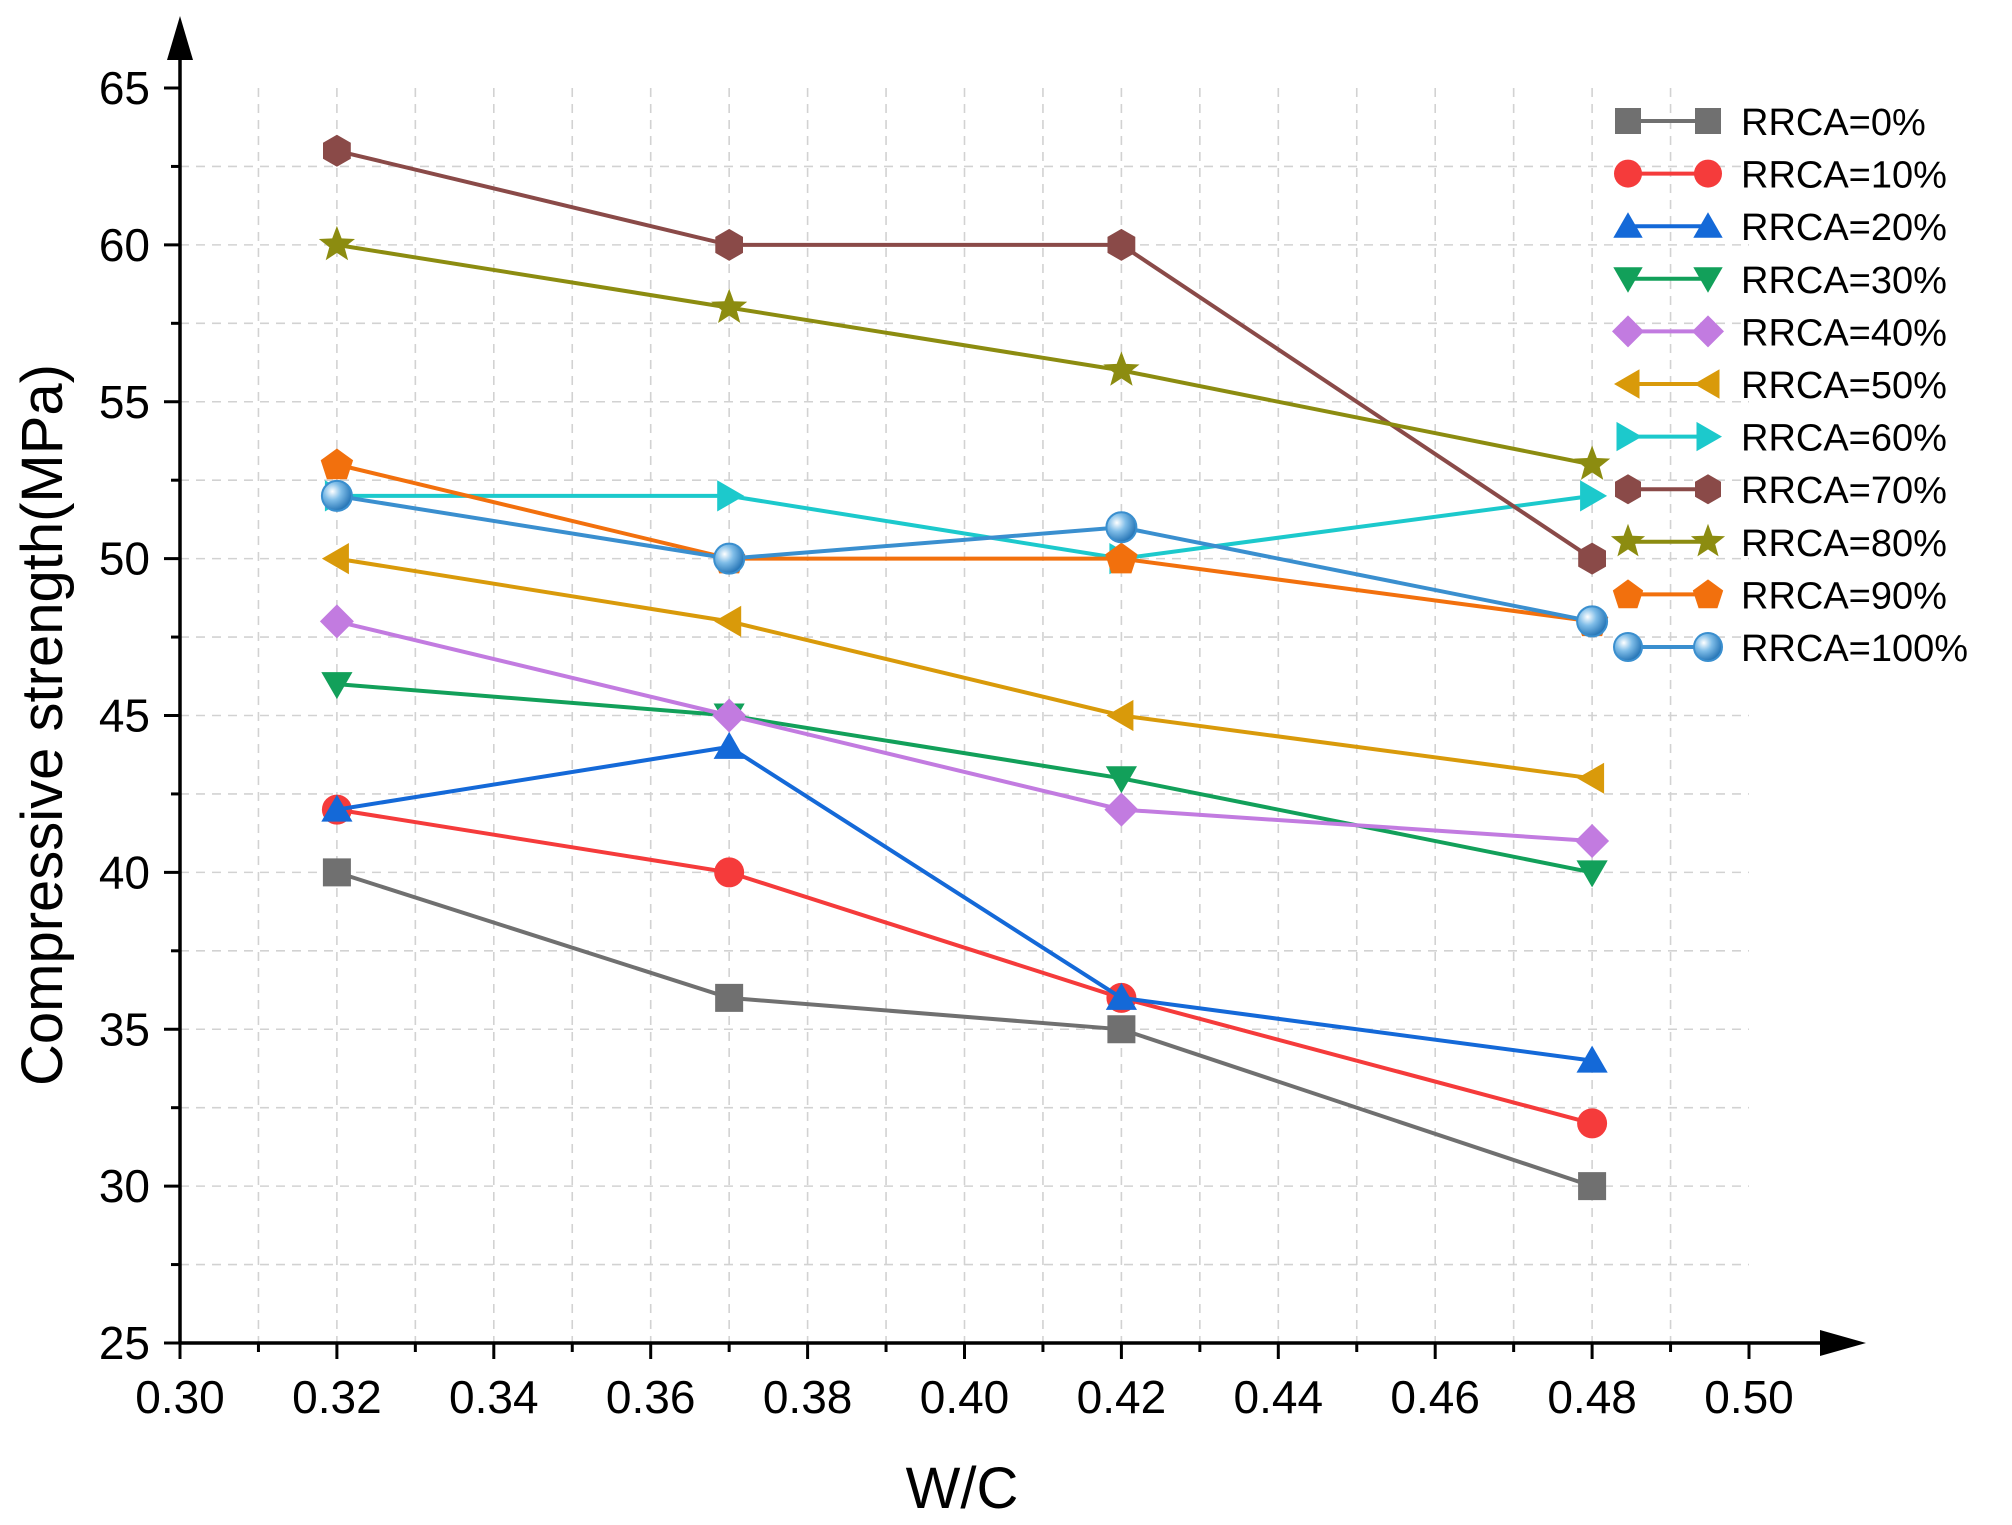 The image size is (2012, 1525). Describe the element at coordinates (1844, 281) in the screenshot. I see `legend-label: RRCA=30%` at that location.